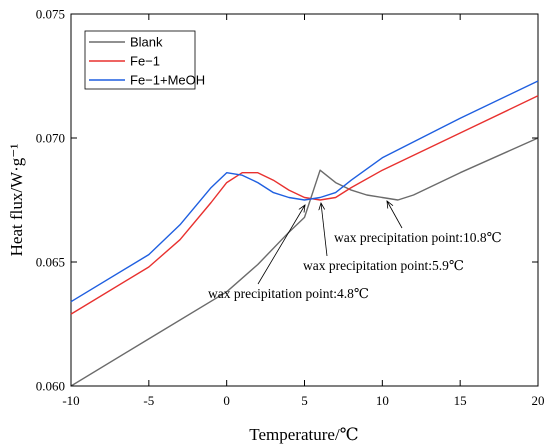 This screenshot has width=550, height=446. Describe the element at coordinates (460, 400) in the screenshot. I see `x-tick-label: 15` at that location.